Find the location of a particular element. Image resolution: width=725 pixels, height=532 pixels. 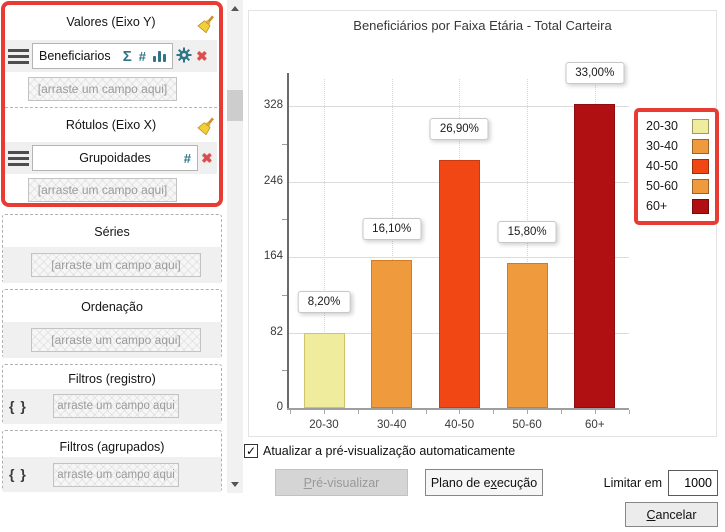

label-field-label: Grupoidades is located at coordinates (115, 158).